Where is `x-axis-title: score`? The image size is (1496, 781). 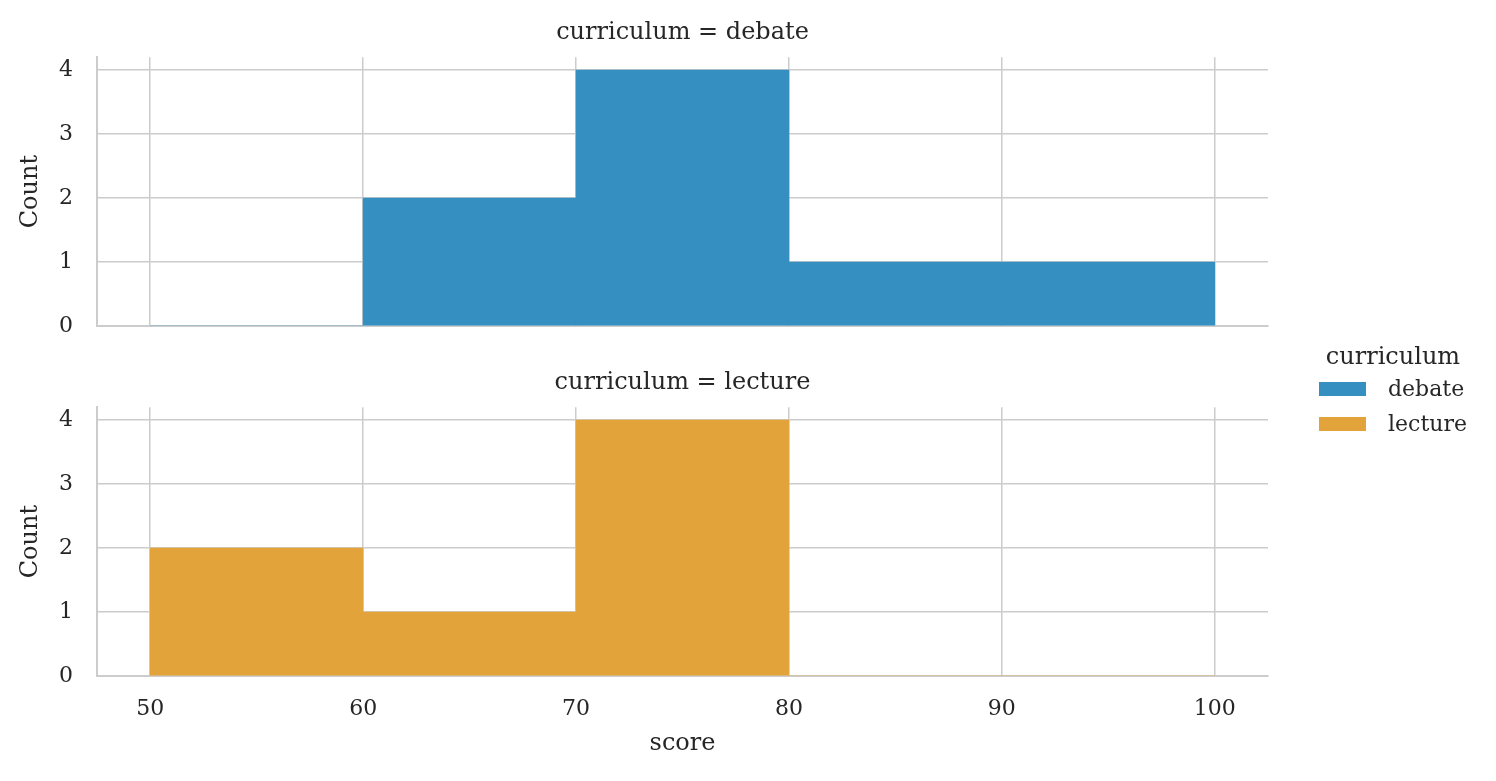 x-axis-title: score is located at coordinates (682, 742).